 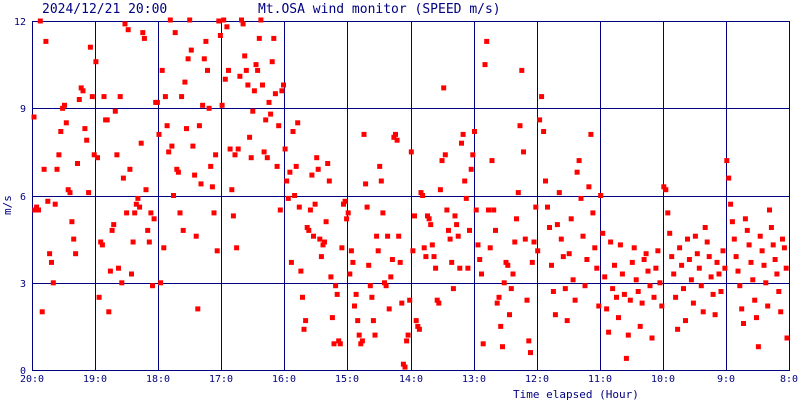 What do you see at coordinates (221, 379) in the screenshot?
I see `x-tick-label: 17:0` at bounding box center [221, 379].